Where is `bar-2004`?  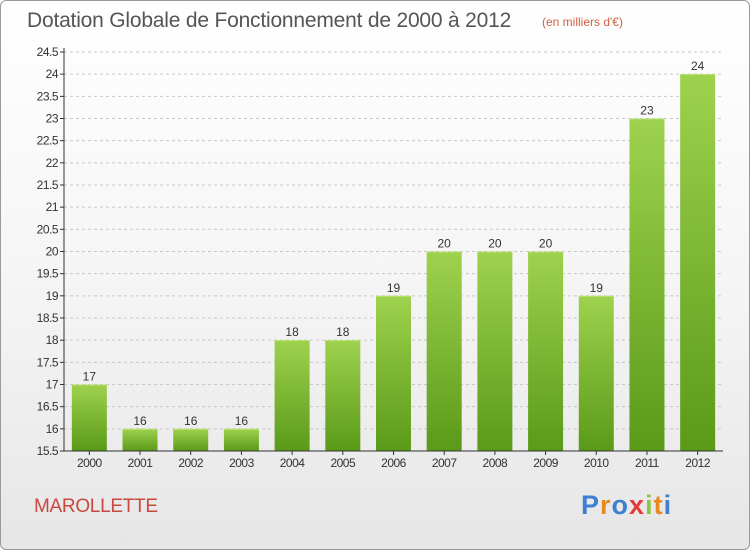
bar-2004 is located at coordinates (292, 395).